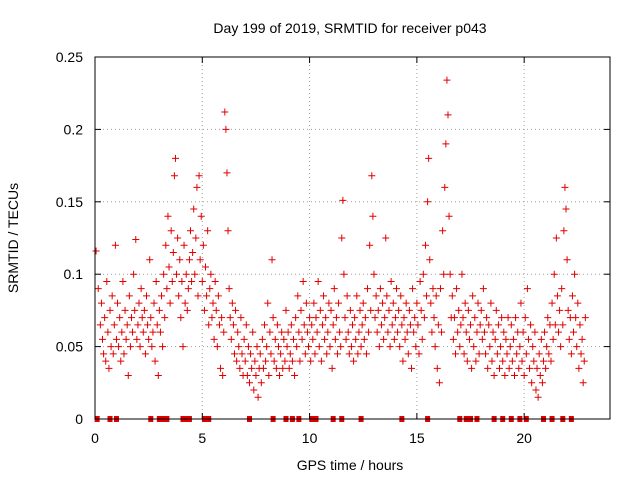 This screenshot has width=640, height=480. What do you see at coordinates (69, 57) in the screenshot?
I see `y-tick-label: 0.25` at bounding box center [69, 57].